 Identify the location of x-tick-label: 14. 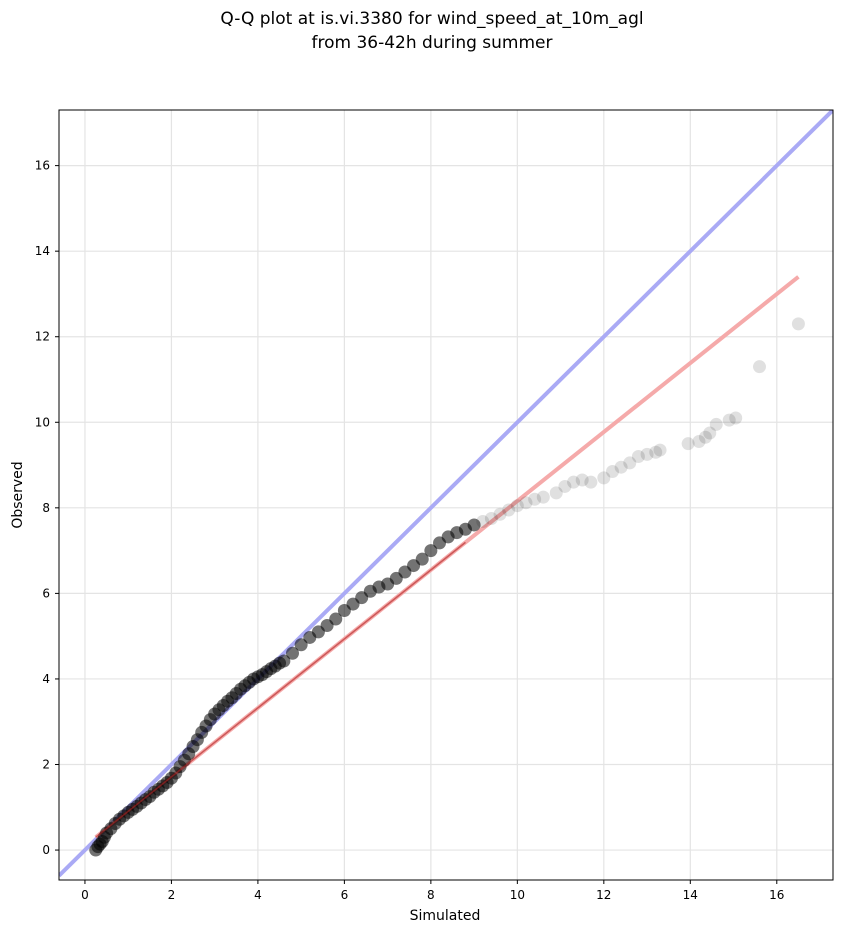
(690, 895).